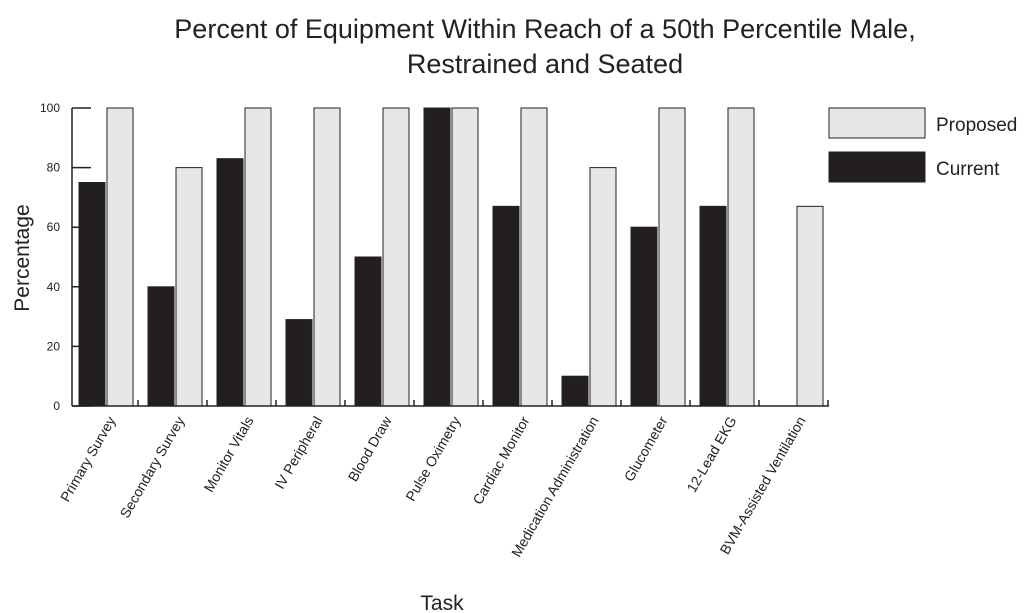 This screenshot has width=1027, height=613. I want to click on legend-label-proposed: Proposed, so click(976, 125).